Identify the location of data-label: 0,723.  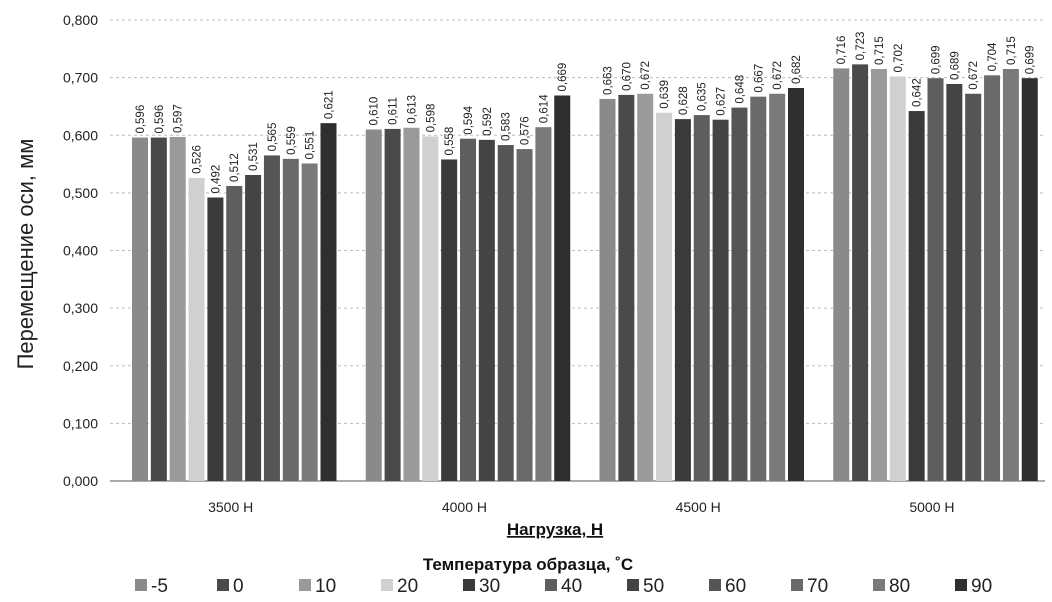
(861, 46).